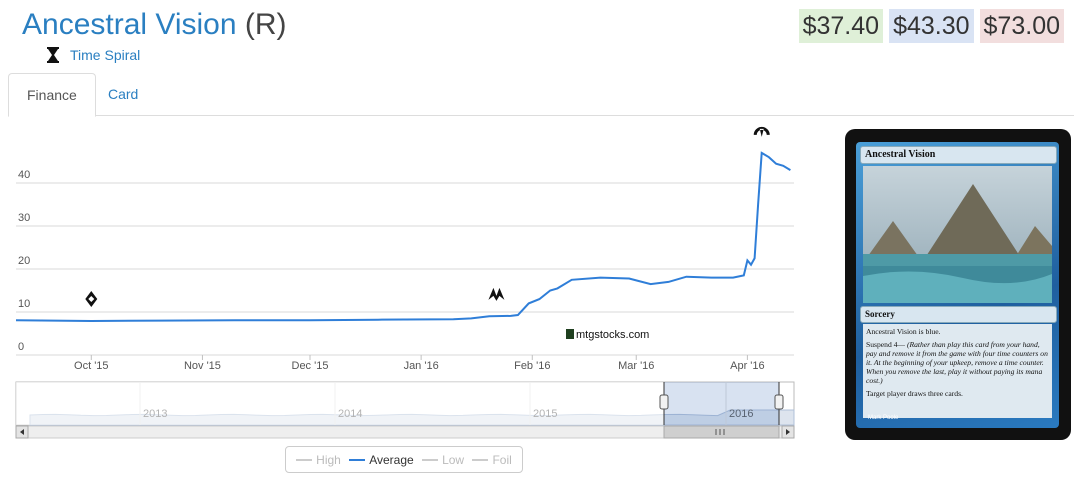 This screenshot has width=1074, height=482. I want to click on legend-high-label: High, so click(328, 459).